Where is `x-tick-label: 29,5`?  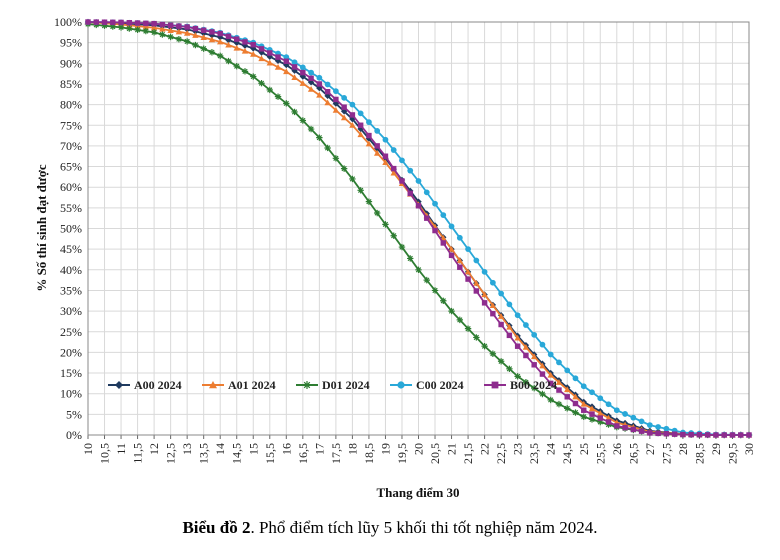 x-tick-label: 29,5 is located at coordinates (732, 453).